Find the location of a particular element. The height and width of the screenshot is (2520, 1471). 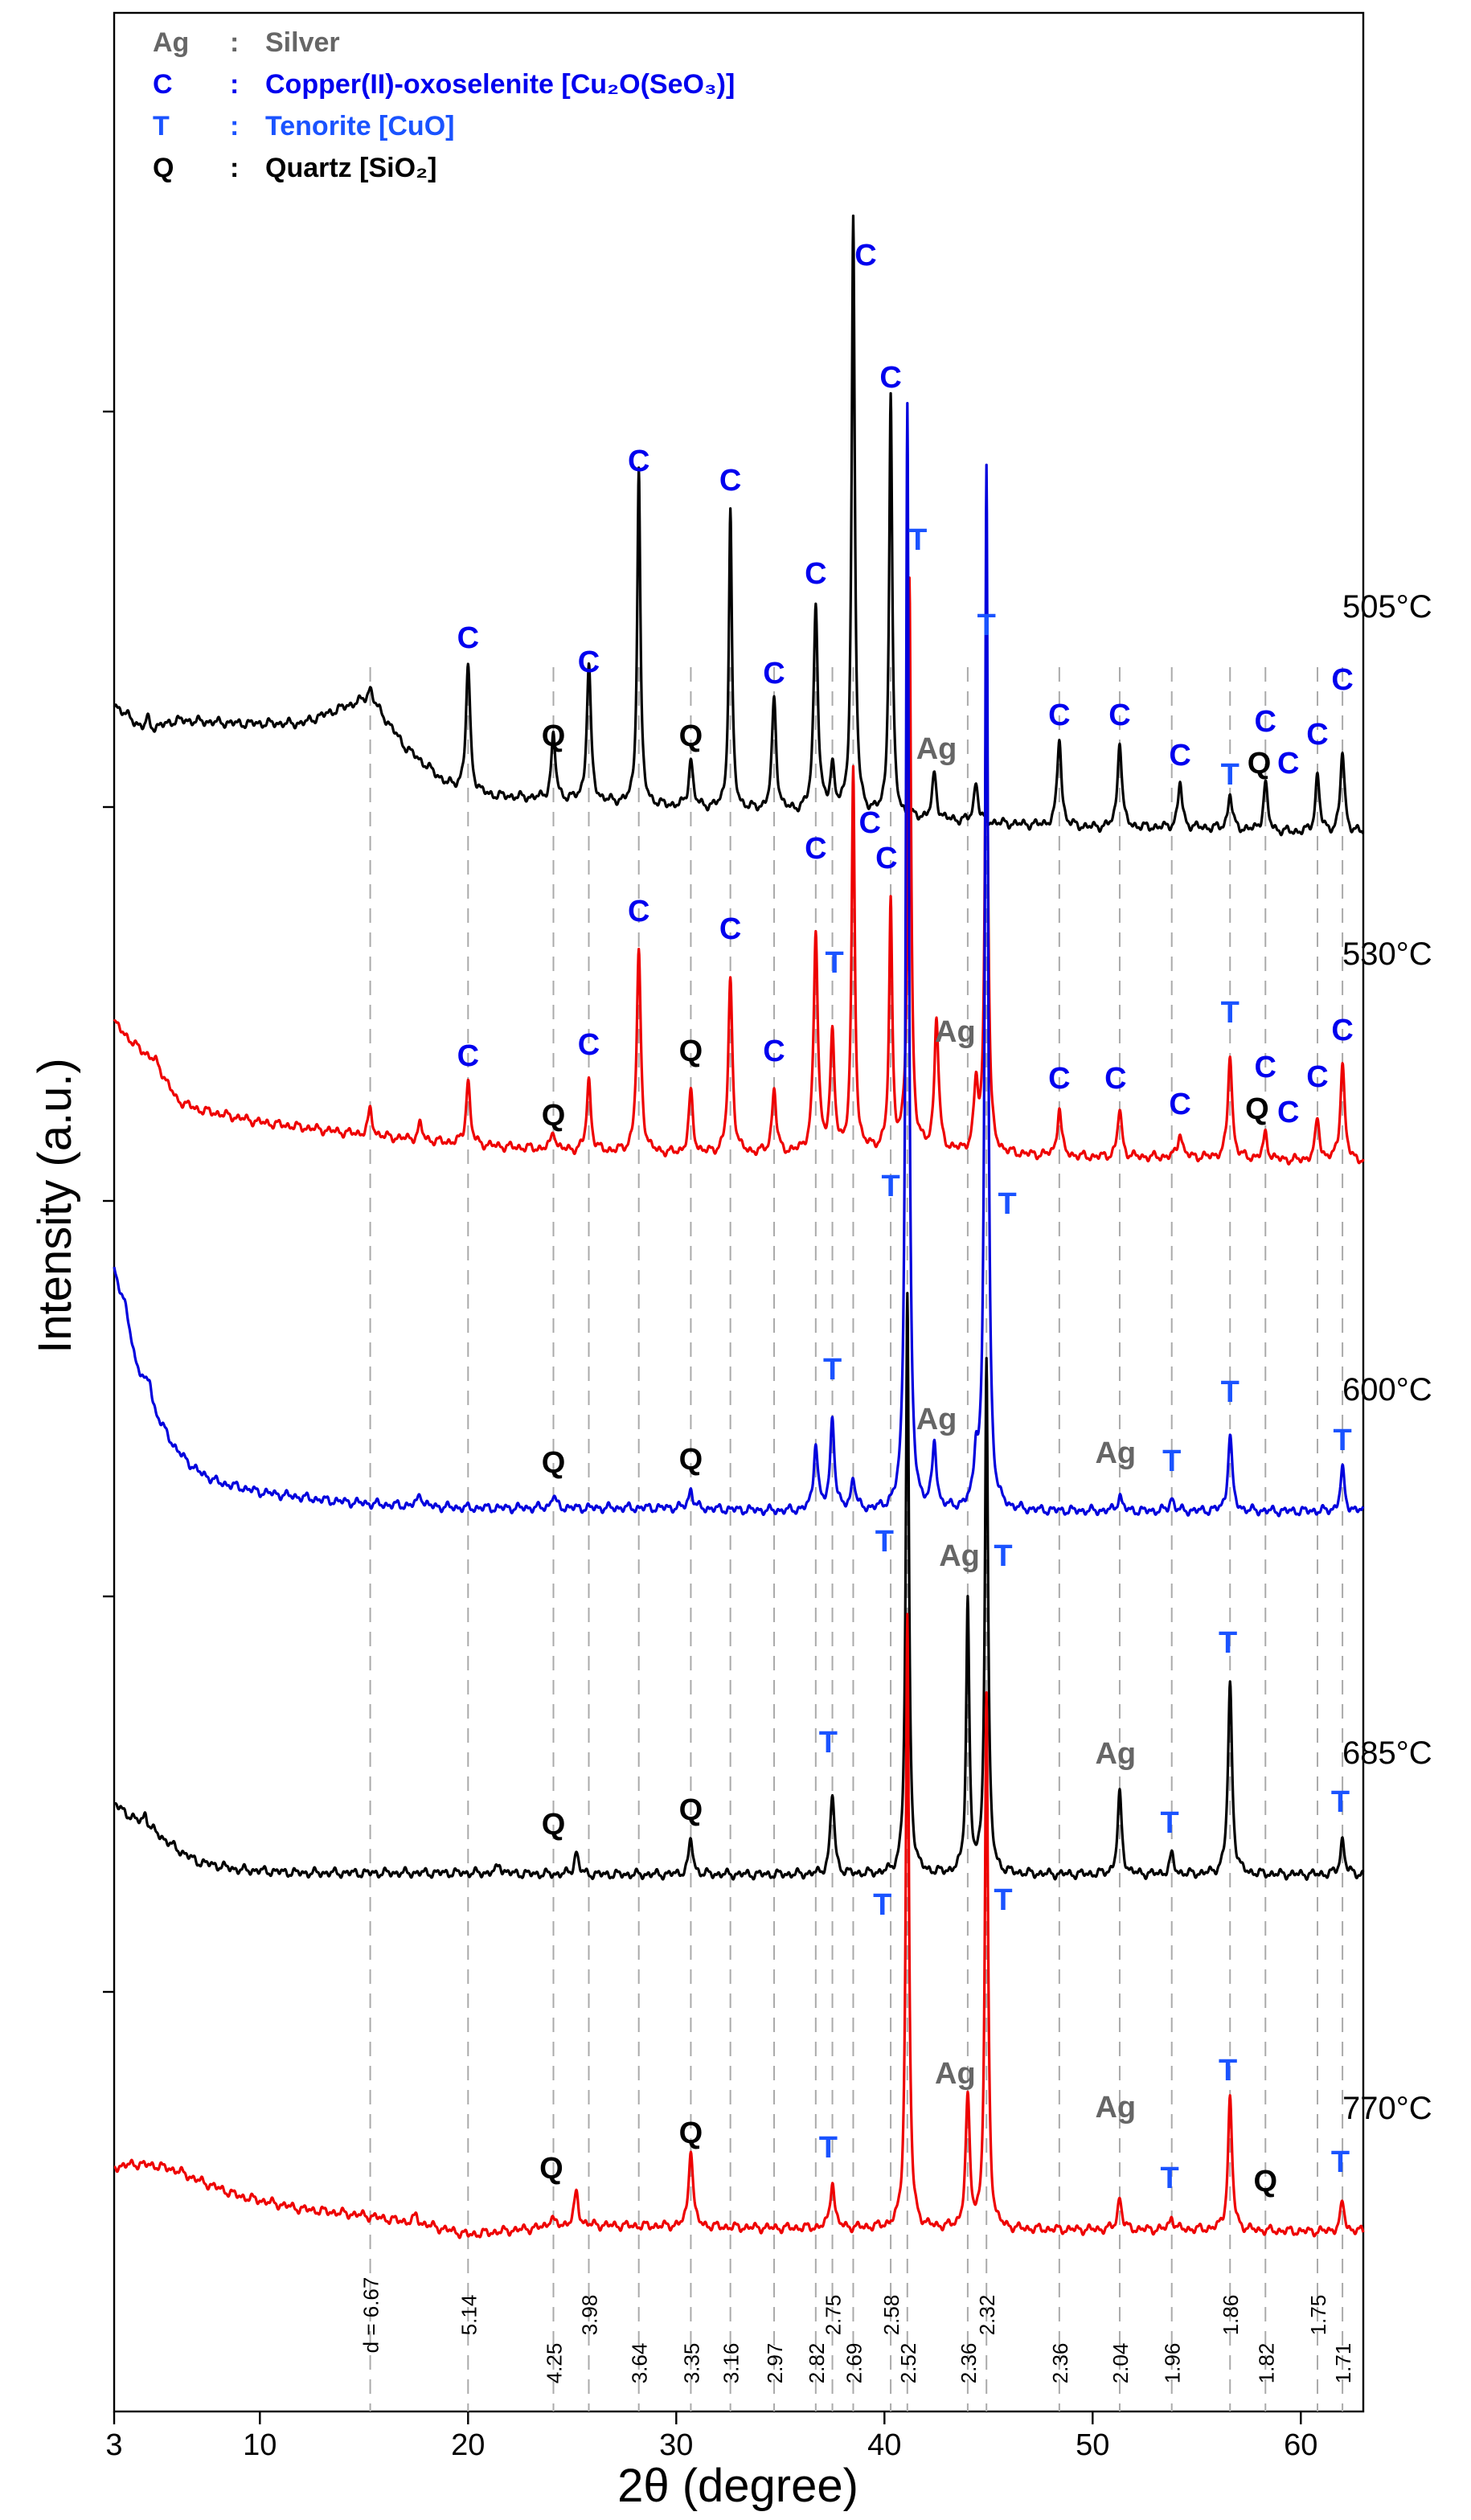

x-axis-ticks: 3 10 20 30 40 50 60 is located at coordinates (711, 2436).